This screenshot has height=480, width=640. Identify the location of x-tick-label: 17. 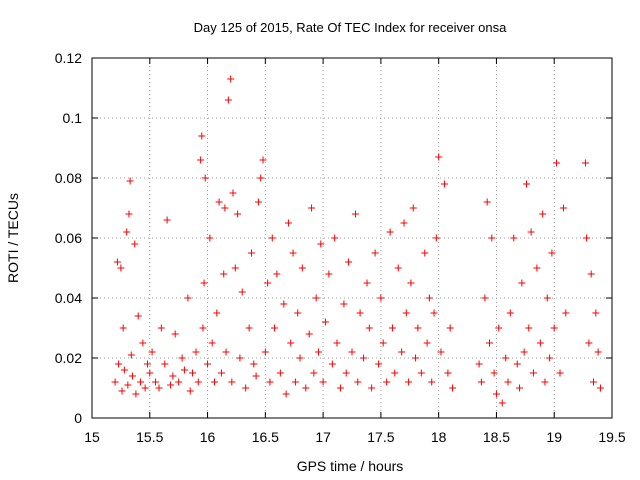
(323, 437).